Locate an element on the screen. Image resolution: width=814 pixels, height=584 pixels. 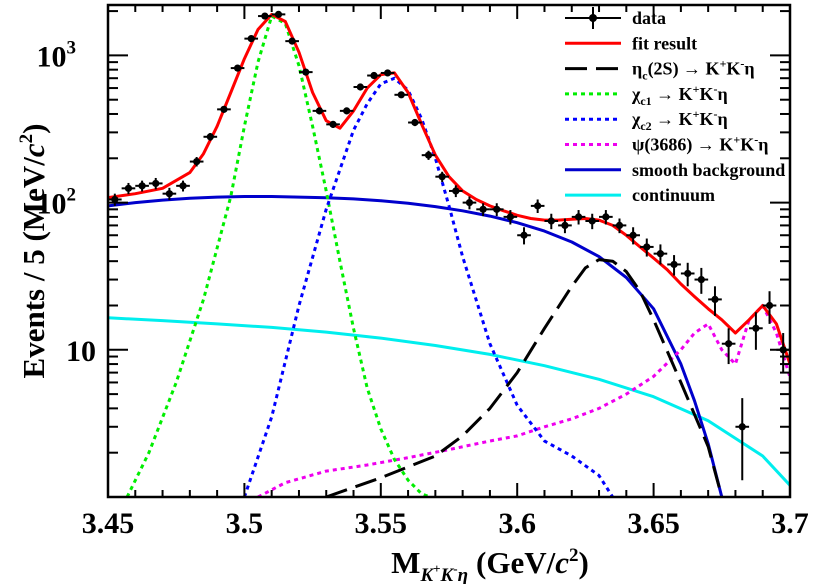
x-tick-label: 3.5 is located at coordinates (245, 523).